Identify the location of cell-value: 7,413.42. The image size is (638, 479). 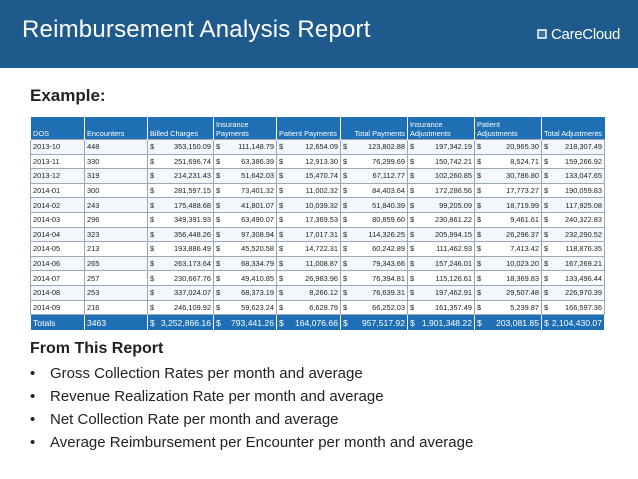
(524, 249).